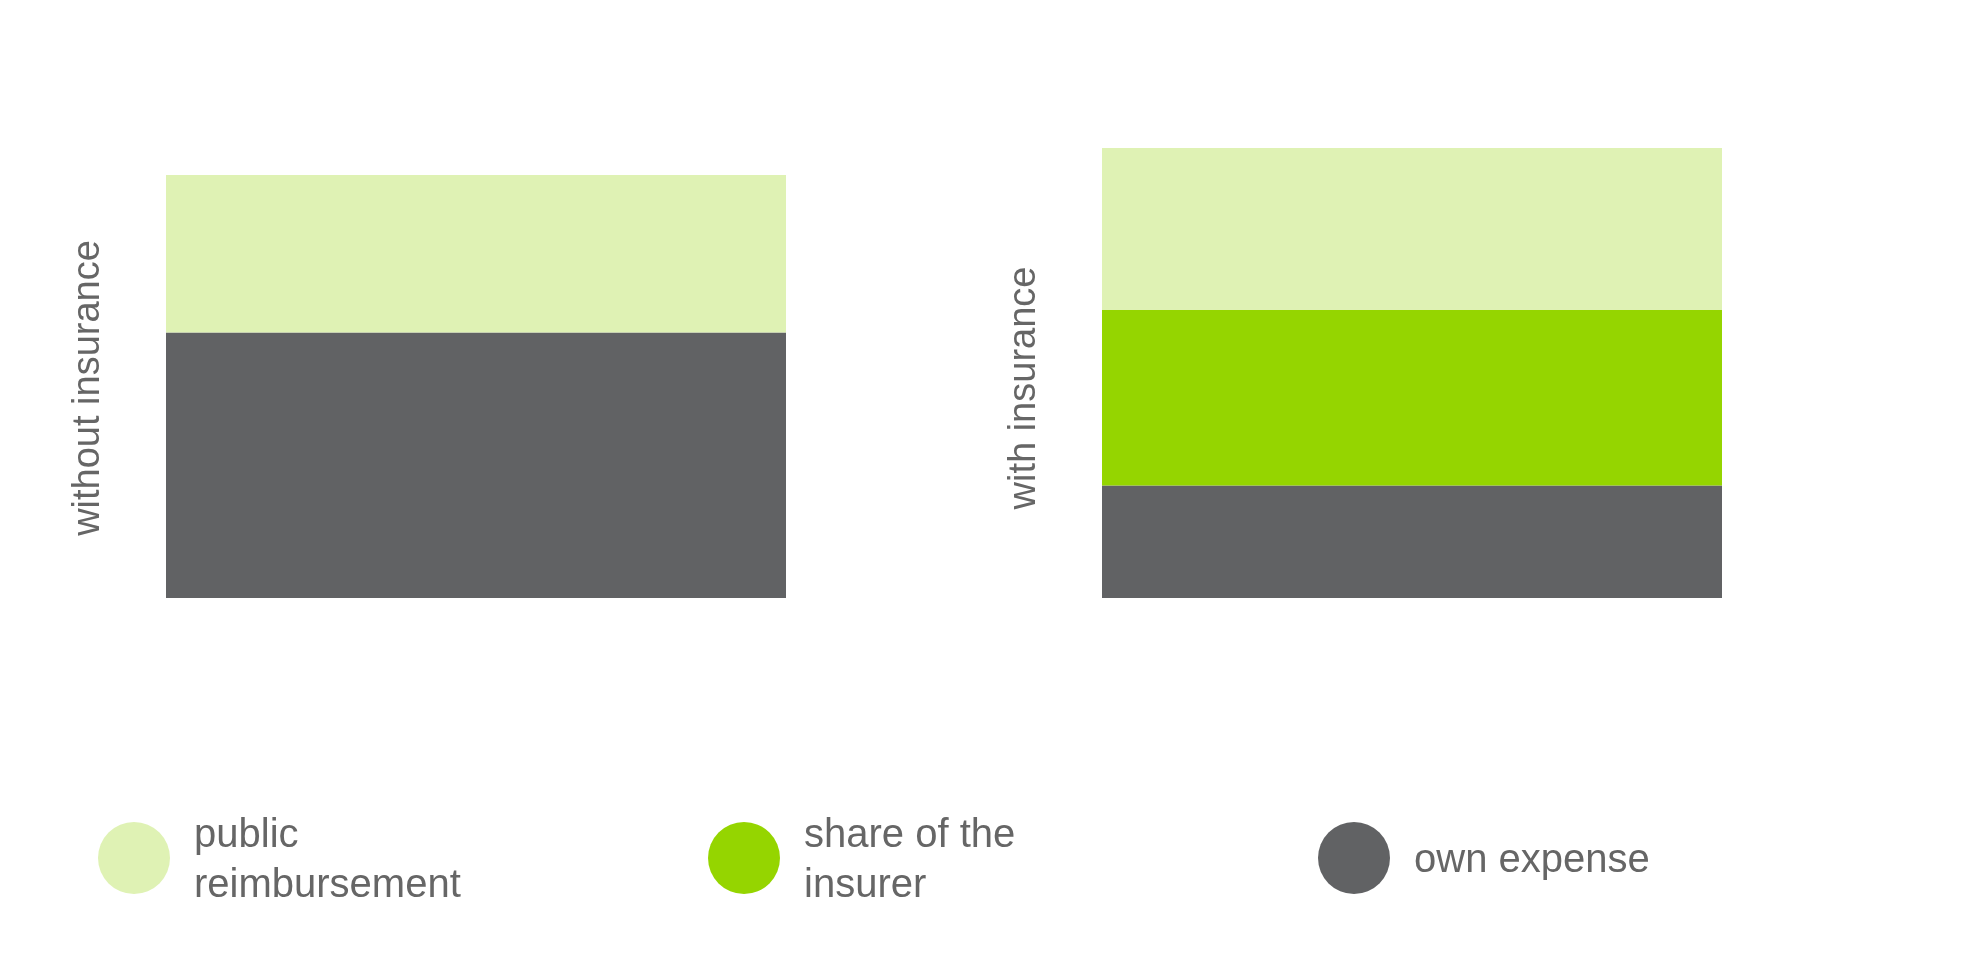 The height and width of the screenshot is (979, 1988). I want to click on x-tick-label: without insurance, so click(86, 388).